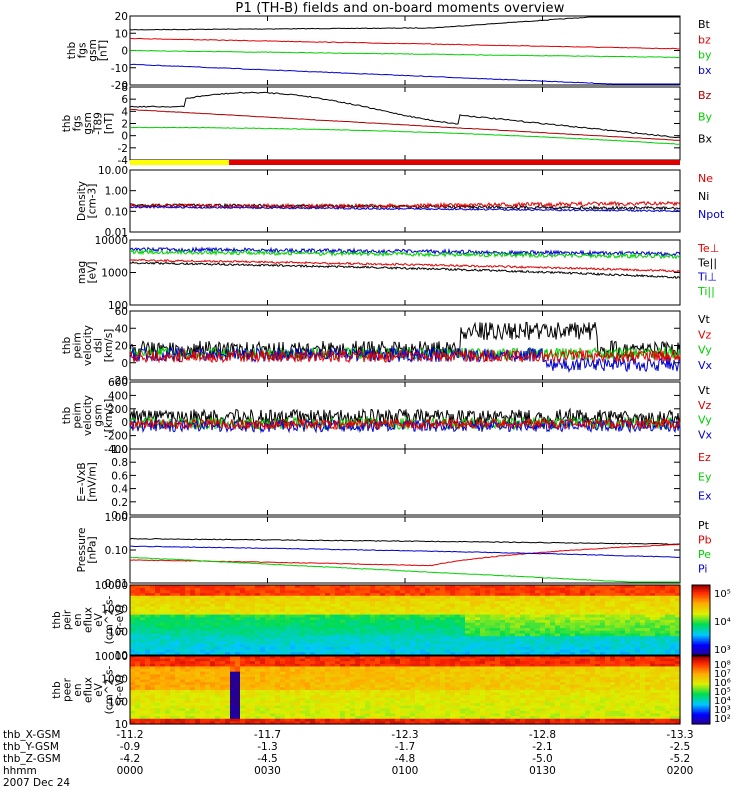  I want to click on mode-bar-red, so click(454, 162).